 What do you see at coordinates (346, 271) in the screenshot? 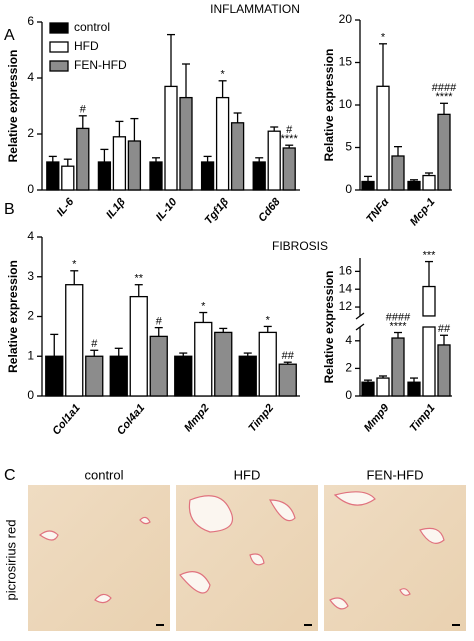
I see `y-tick-label: 16` at bounding box center [346, 271].